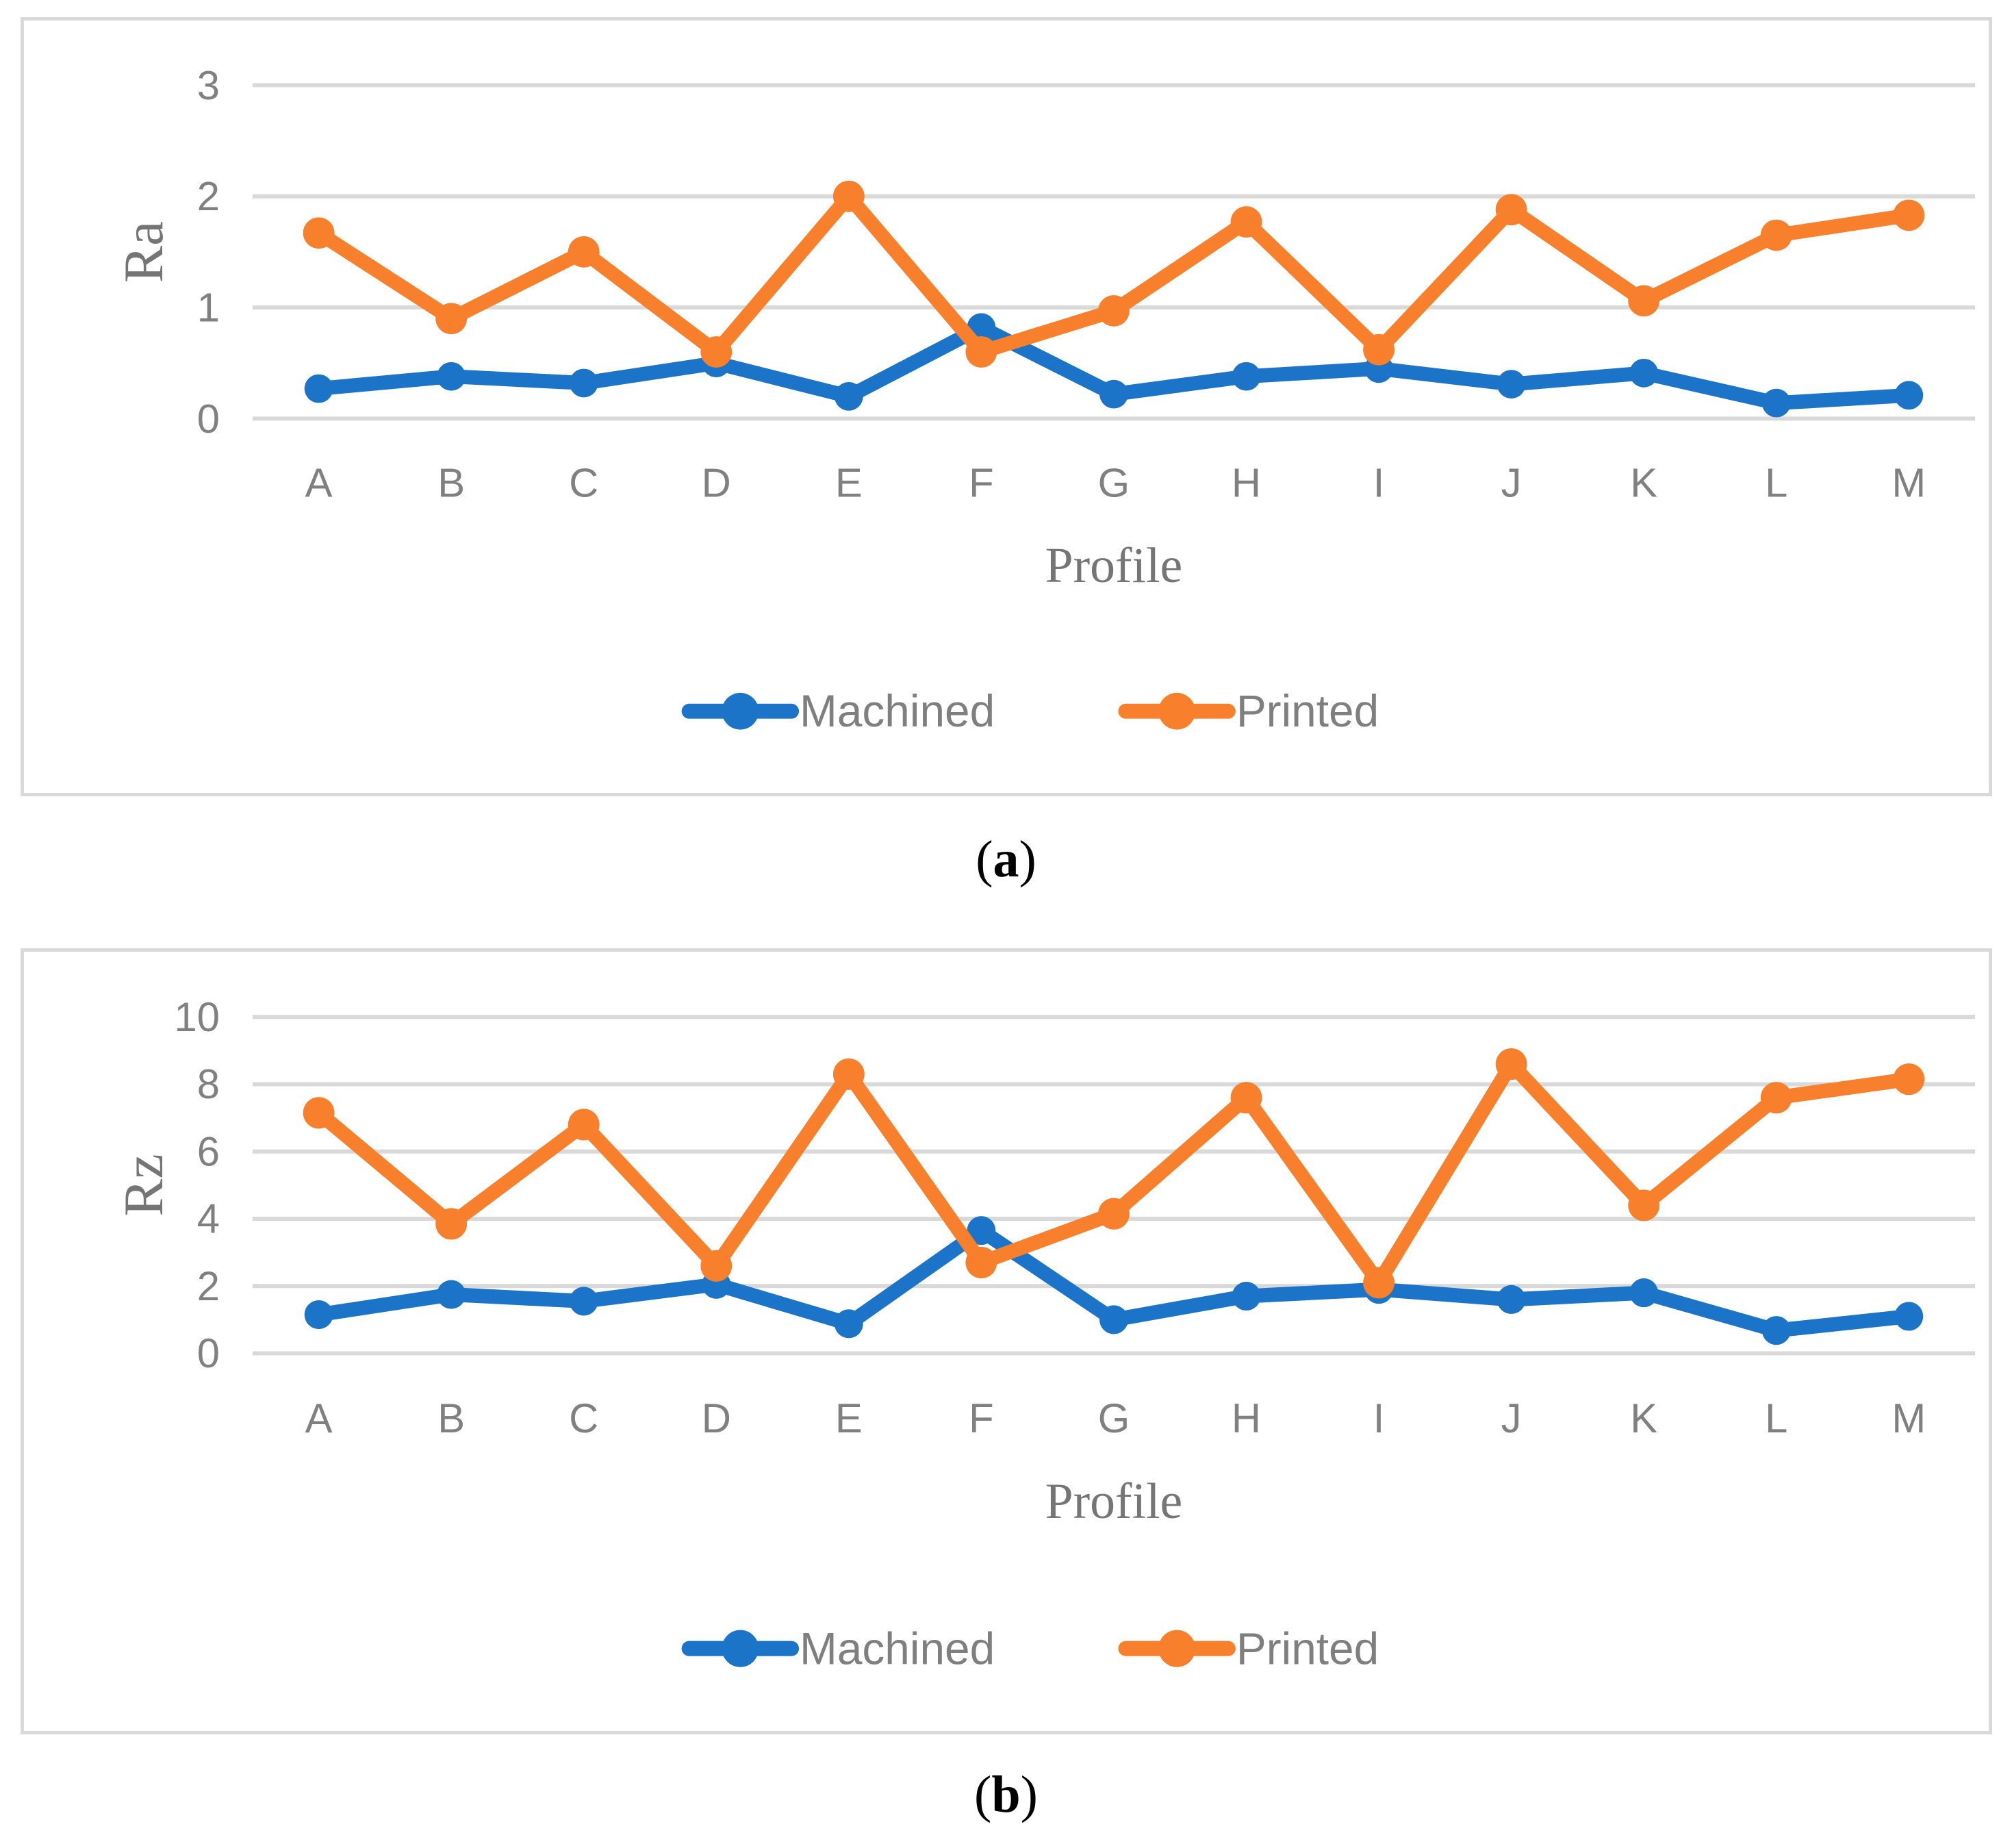 The width and height of the screenshot is (2012, 1848). What do you see at coordinates (1114, 1280) in the screenshot?
I see `series-machined` at bounding box center [1114, 1280].